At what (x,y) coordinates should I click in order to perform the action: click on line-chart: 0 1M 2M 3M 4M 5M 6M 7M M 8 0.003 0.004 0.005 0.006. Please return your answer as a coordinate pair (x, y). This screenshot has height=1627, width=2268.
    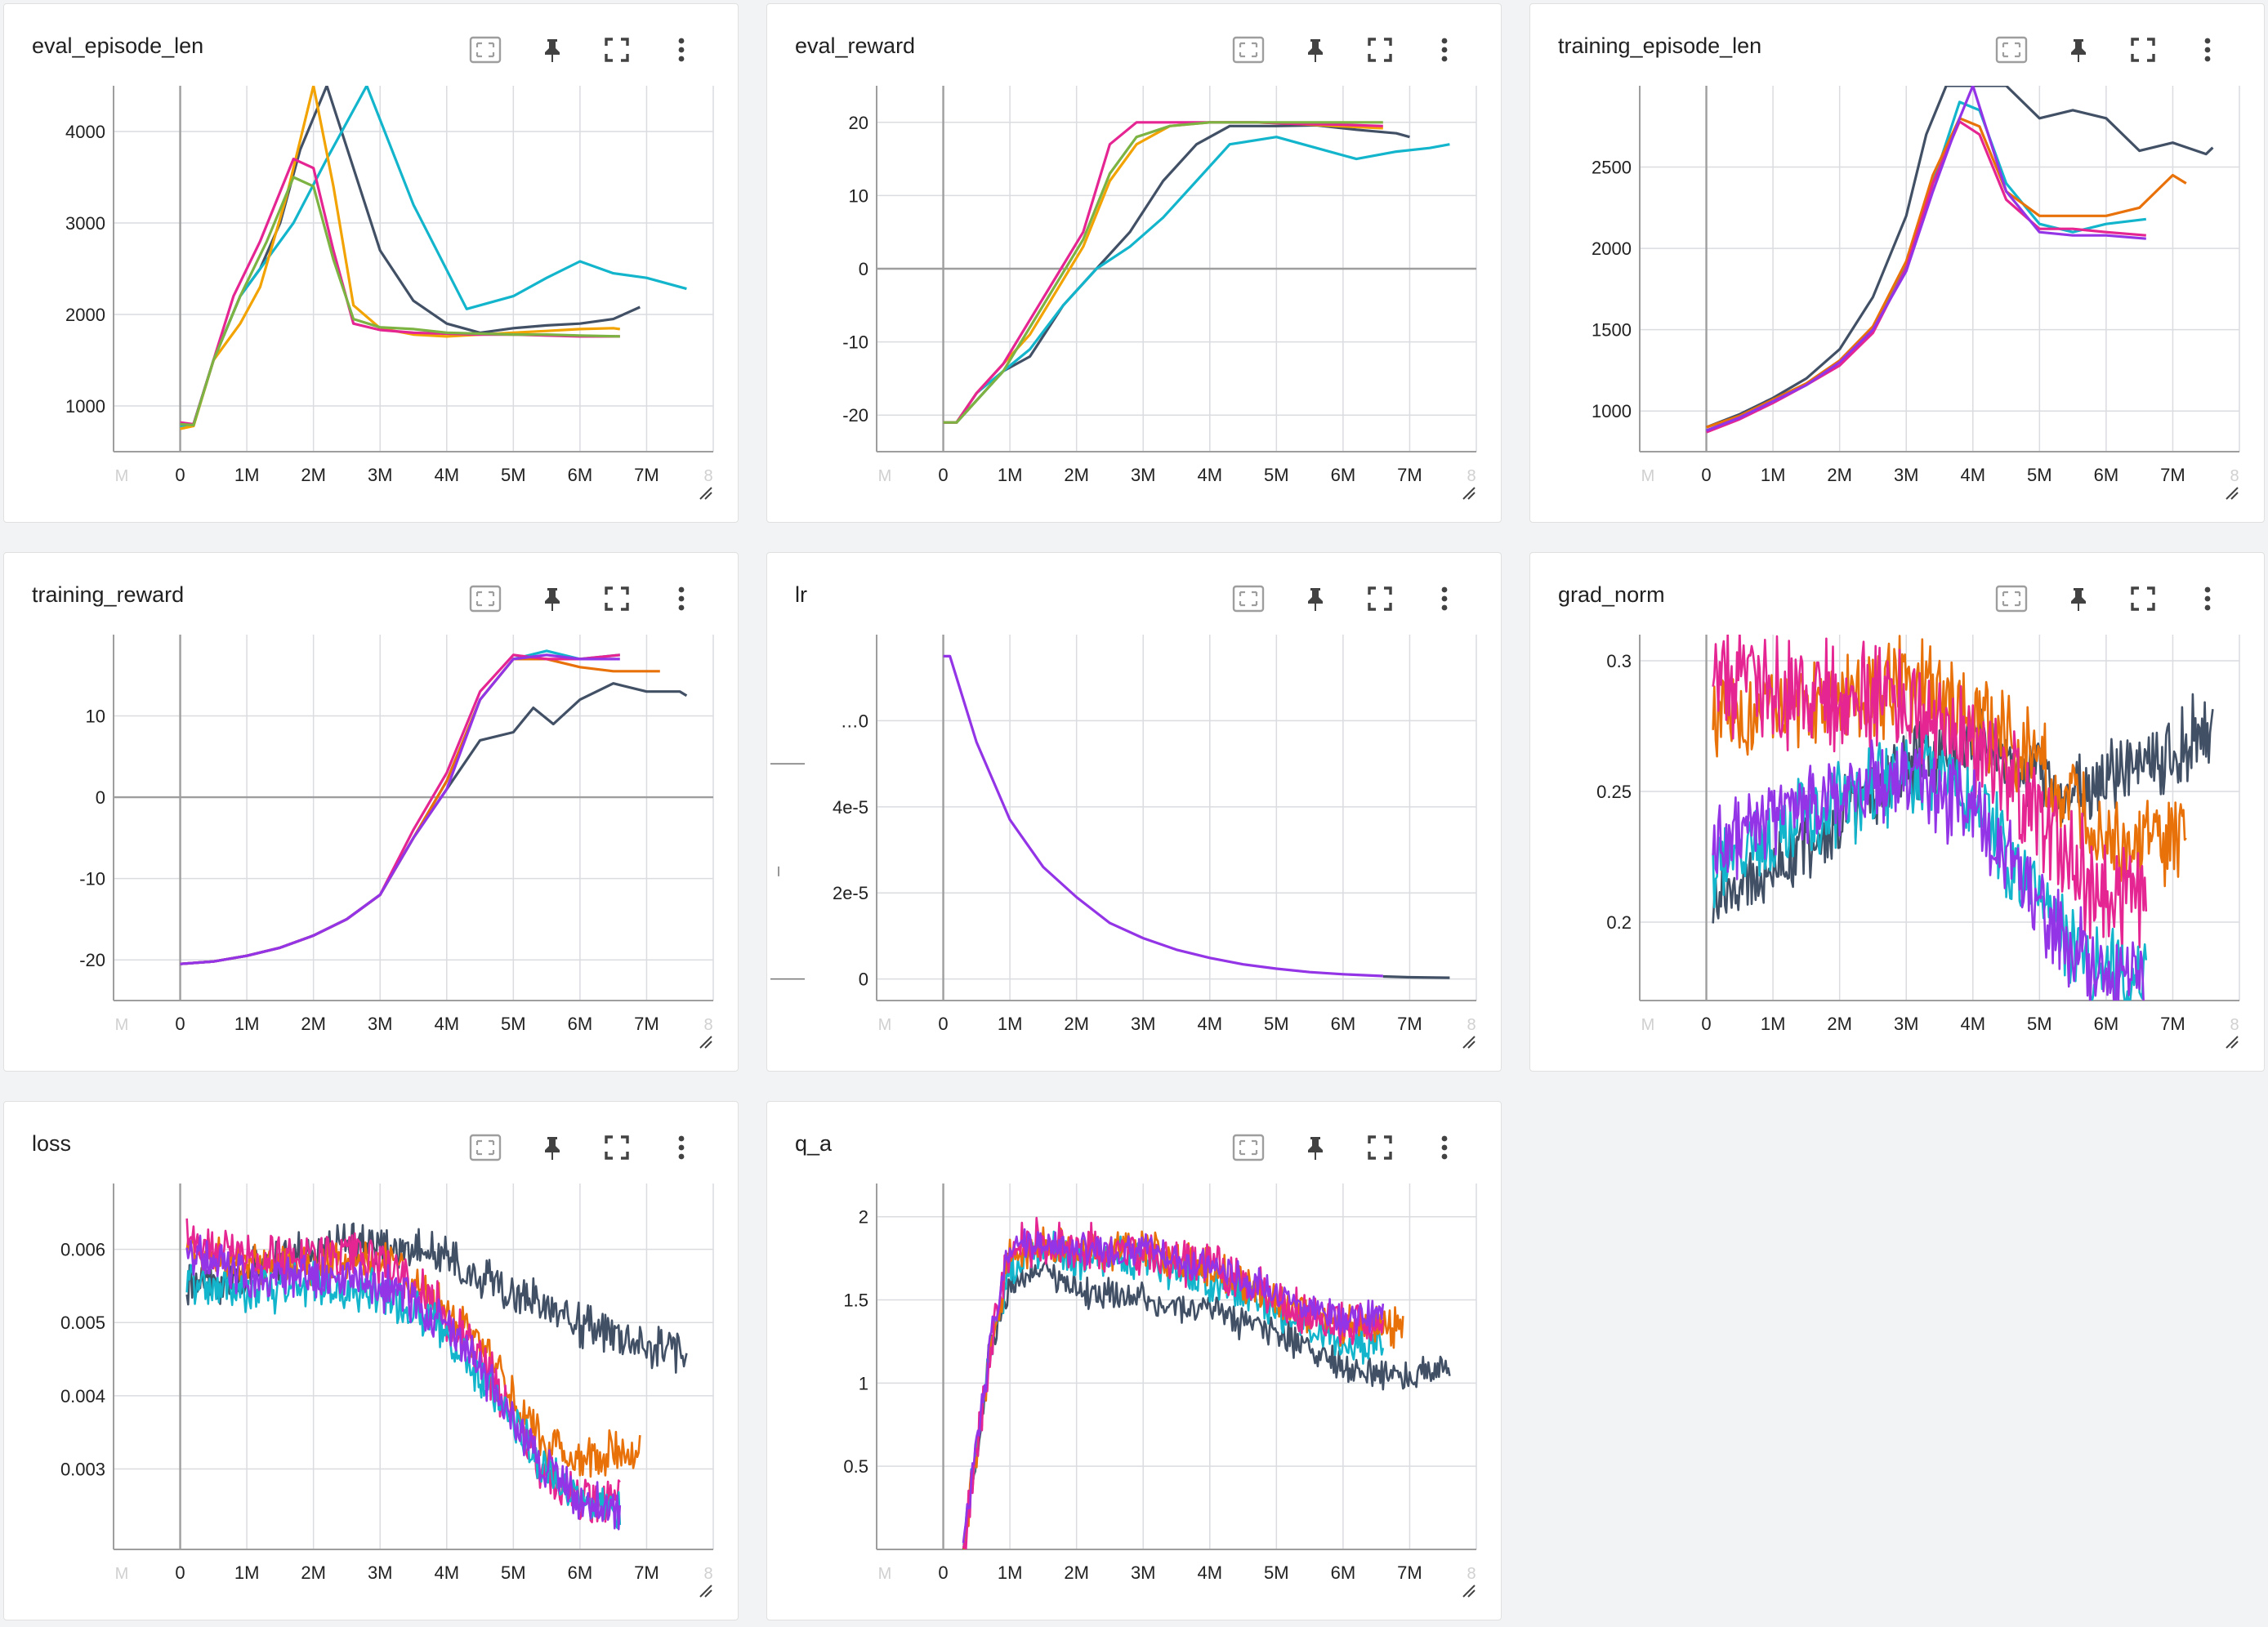
    Looking at the image, I should click on (371, 1347).